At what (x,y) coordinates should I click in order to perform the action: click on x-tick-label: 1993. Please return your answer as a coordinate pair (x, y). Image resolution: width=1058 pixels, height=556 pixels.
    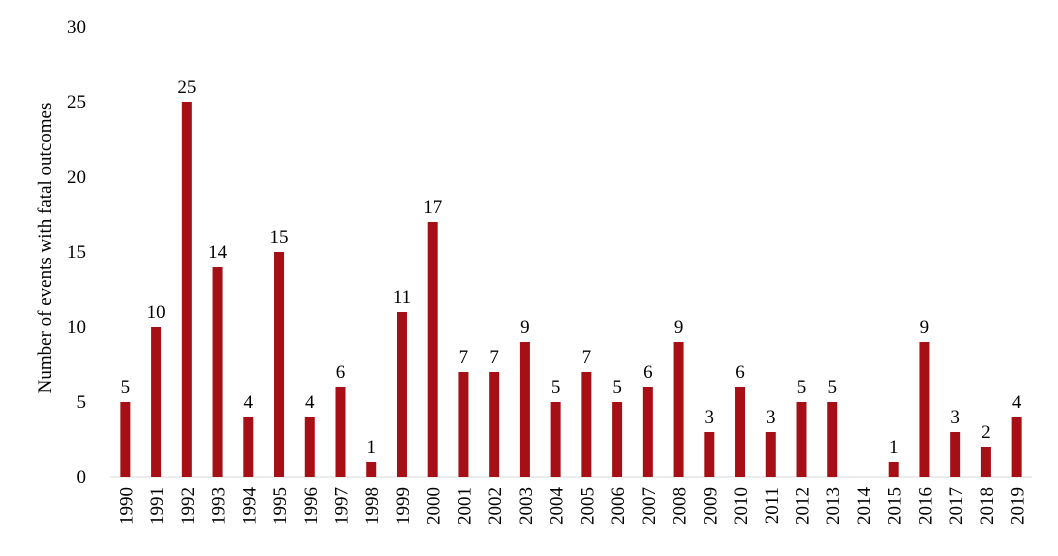
    Looking at the image, I should click on (219, 506).